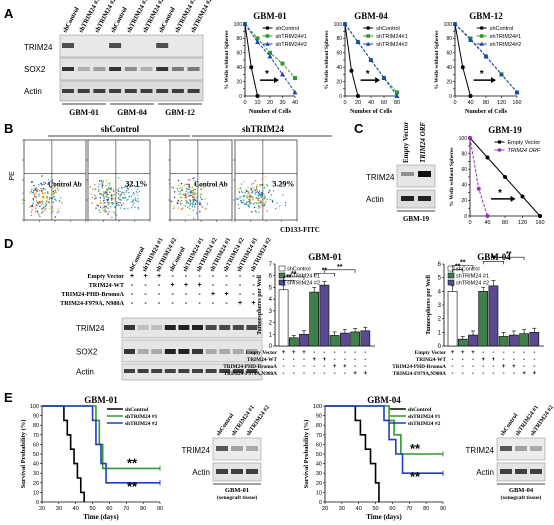  What do you see at coordinates (521, 449) in the screenshot?
I see `blot-strip` at bounding box center [521, 449].